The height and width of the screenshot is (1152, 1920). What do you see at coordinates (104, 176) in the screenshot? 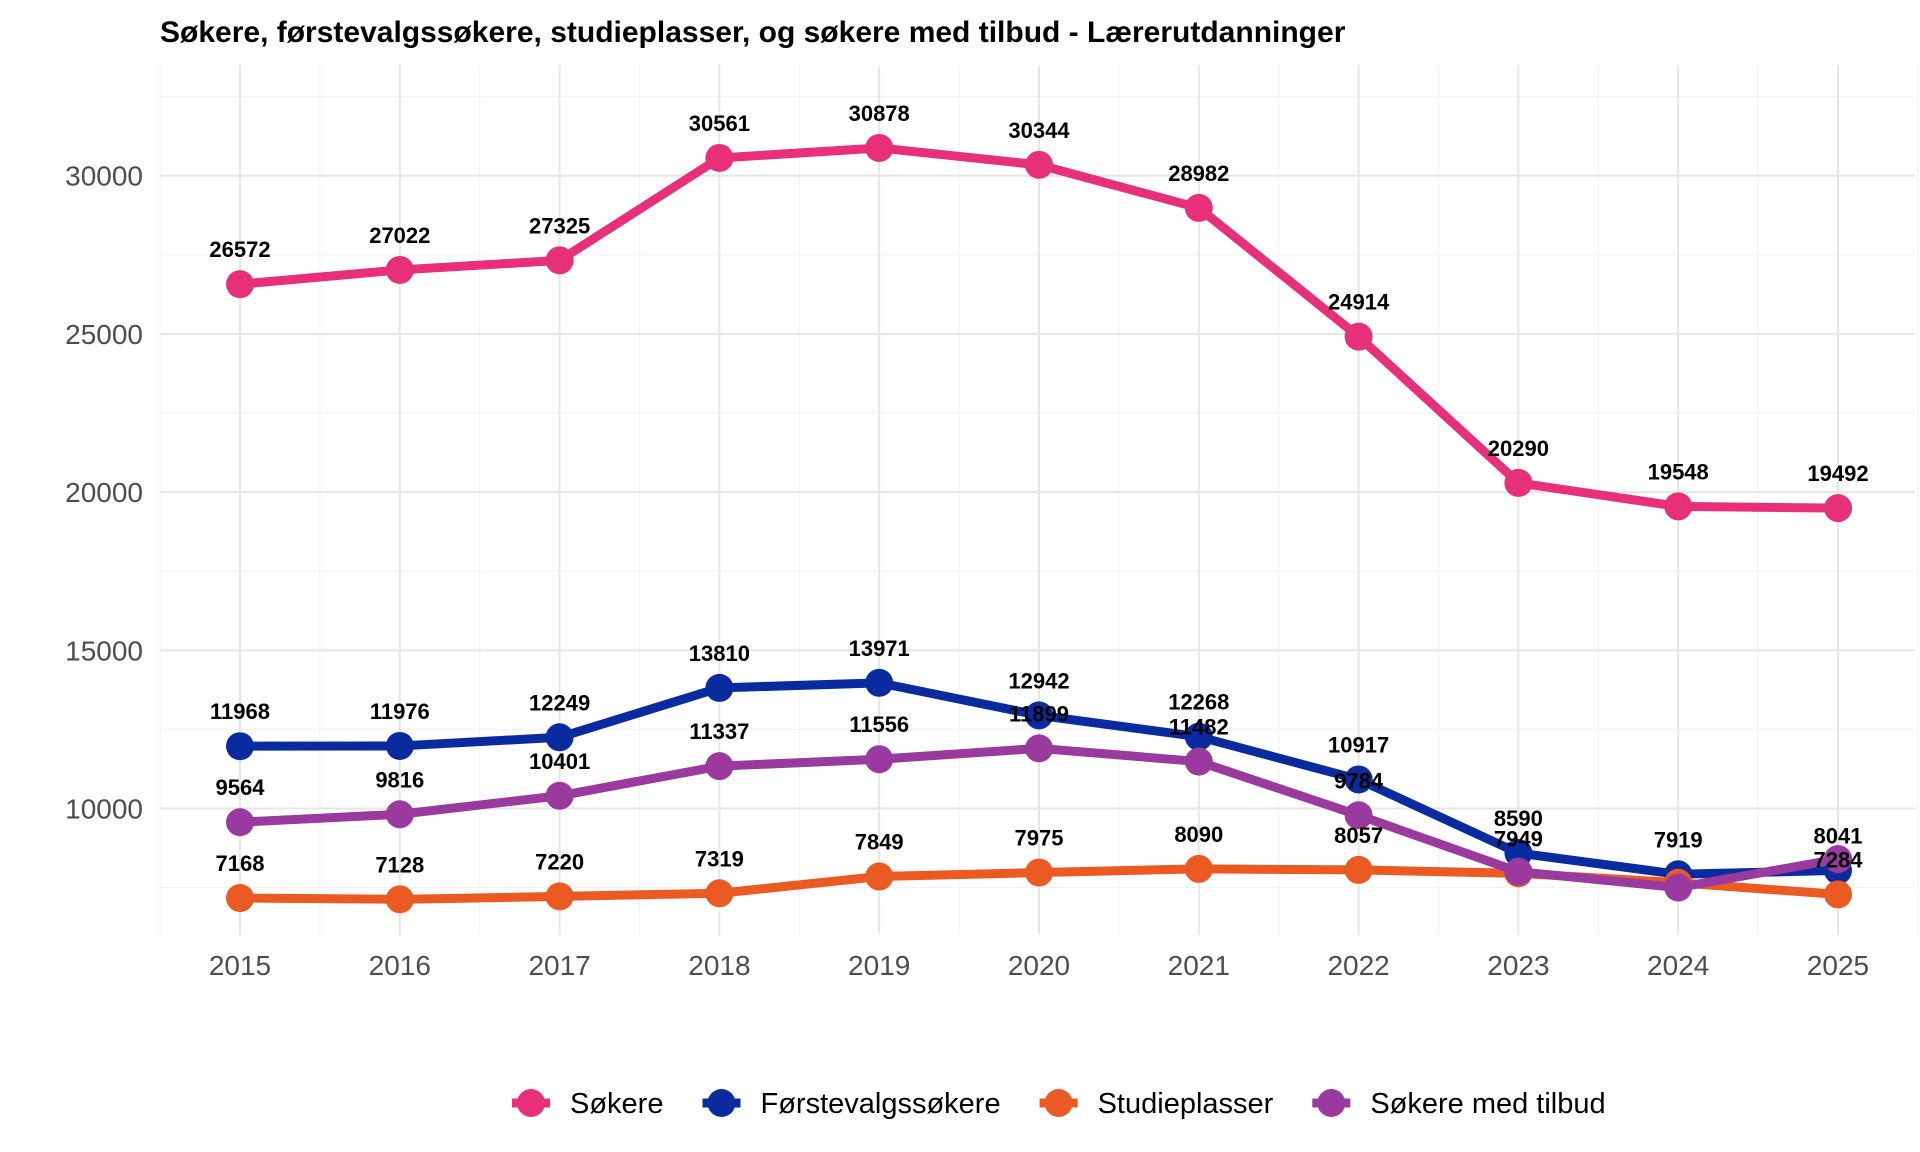
I see `y-tick-label: 30000` at bounding box center [104, 176].